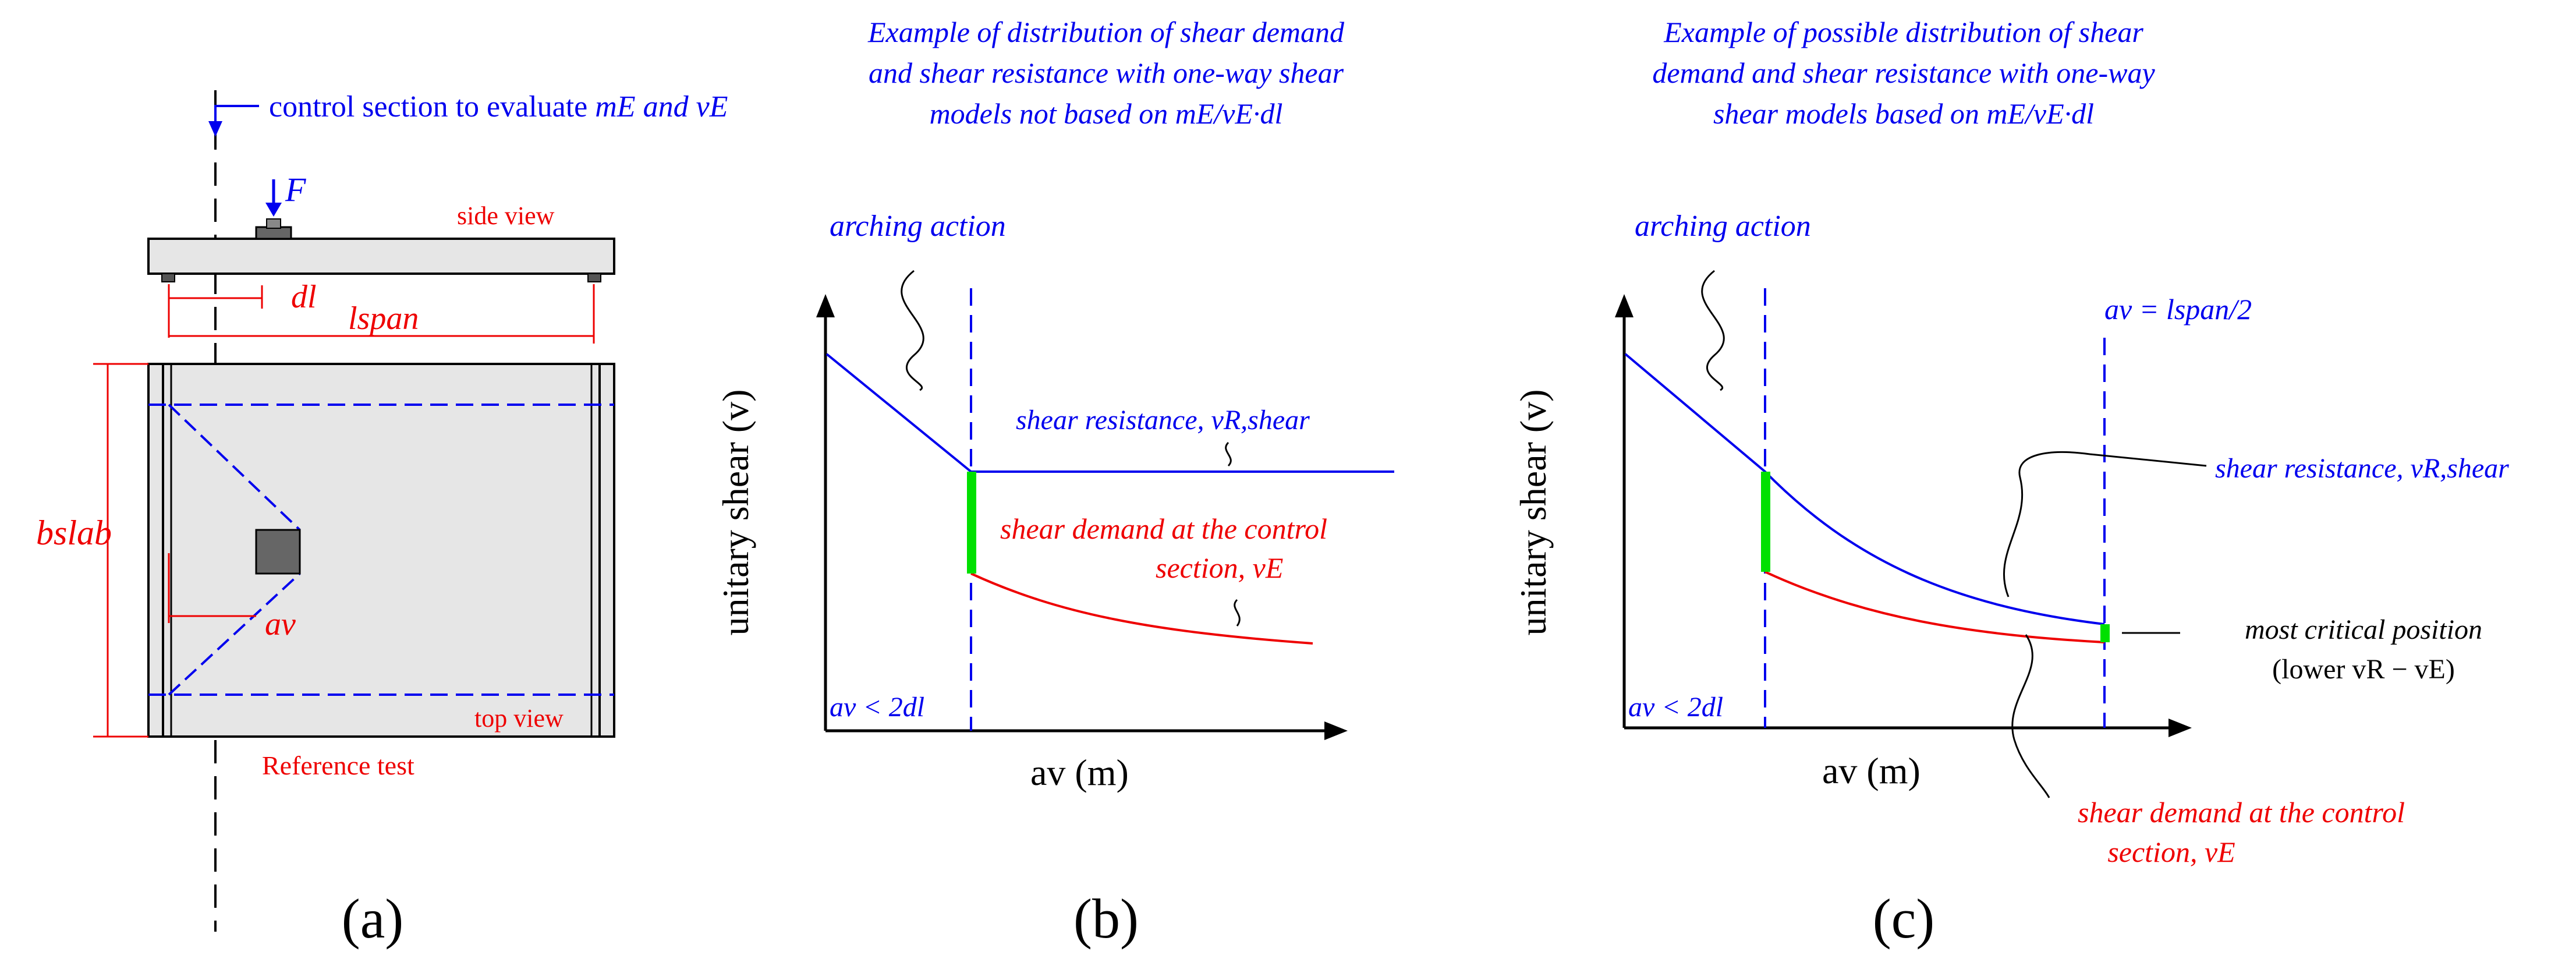  I want to click on panel-b-y-arrow, so click(825, 305).